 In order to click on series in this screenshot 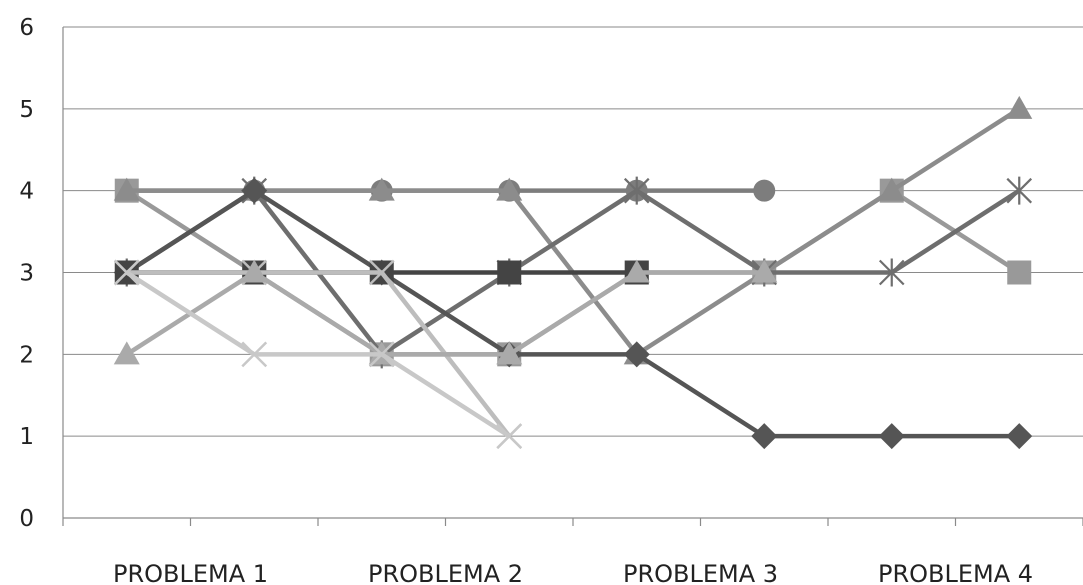, I will do `click(318, 354)`.